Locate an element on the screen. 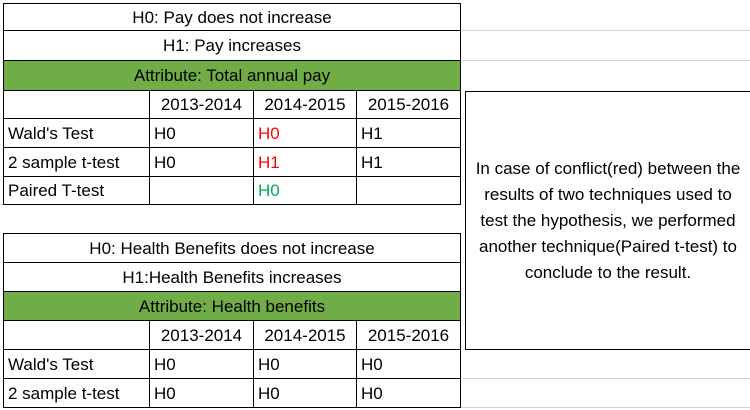 The height and width of the screenshot is (410, 750). section2-row-label: 2 sample t-test is located at coordinates (76, 393).